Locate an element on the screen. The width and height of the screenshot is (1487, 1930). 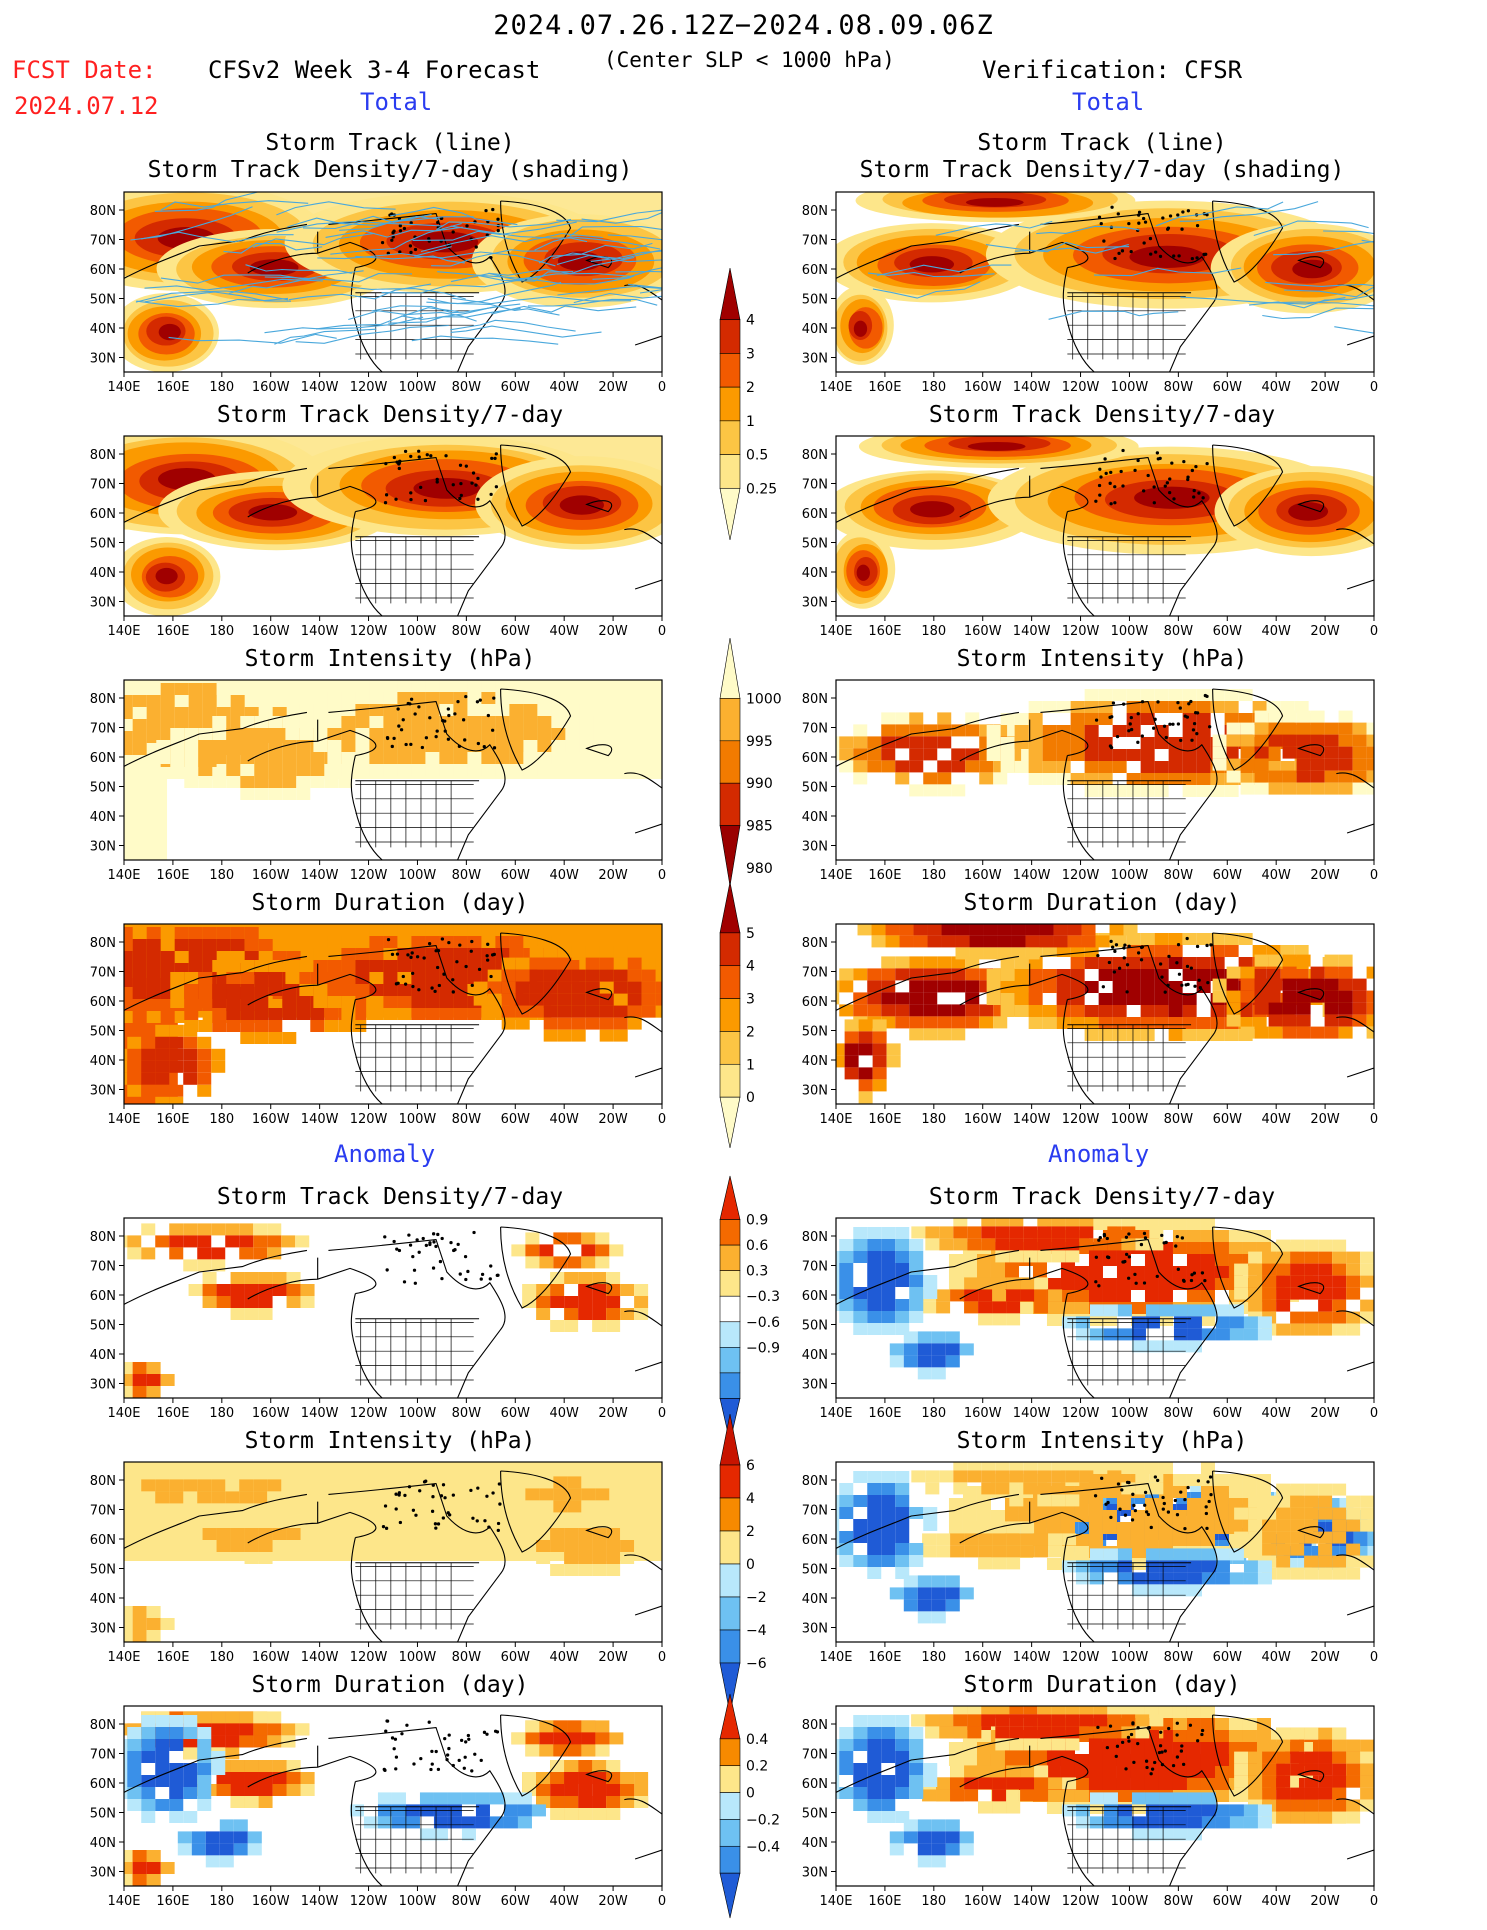
lon-tick-label: 60W is located at coordinates (1228, 387).